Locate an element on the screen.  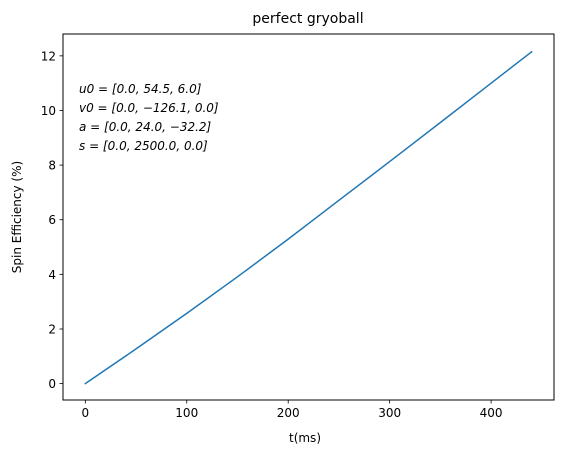
x-axis-label: t(ms) is located at coordinates (305, 438).